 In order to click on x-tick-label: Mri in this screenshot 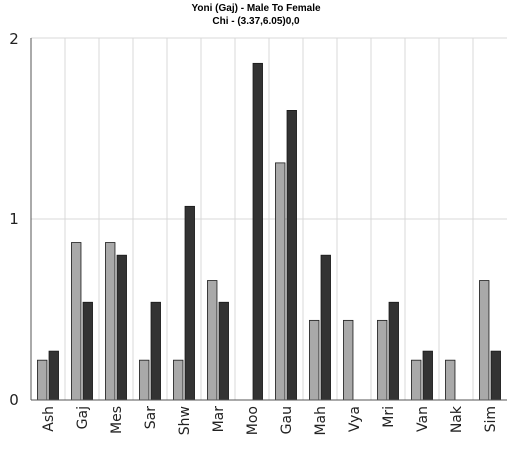, I will do `click(389, 417)`.